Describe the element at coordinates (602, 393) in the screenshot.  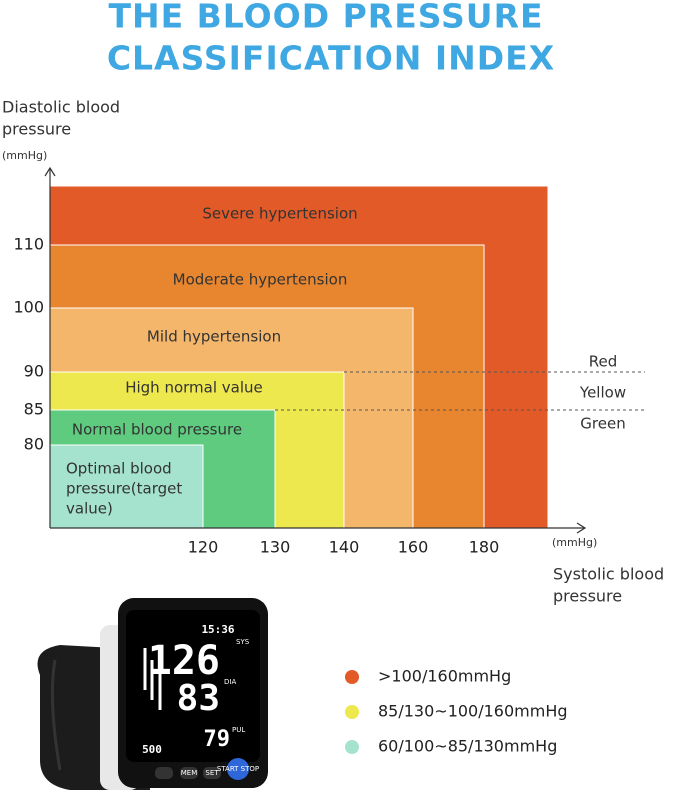
I see `band-label: Yellow` at that location.